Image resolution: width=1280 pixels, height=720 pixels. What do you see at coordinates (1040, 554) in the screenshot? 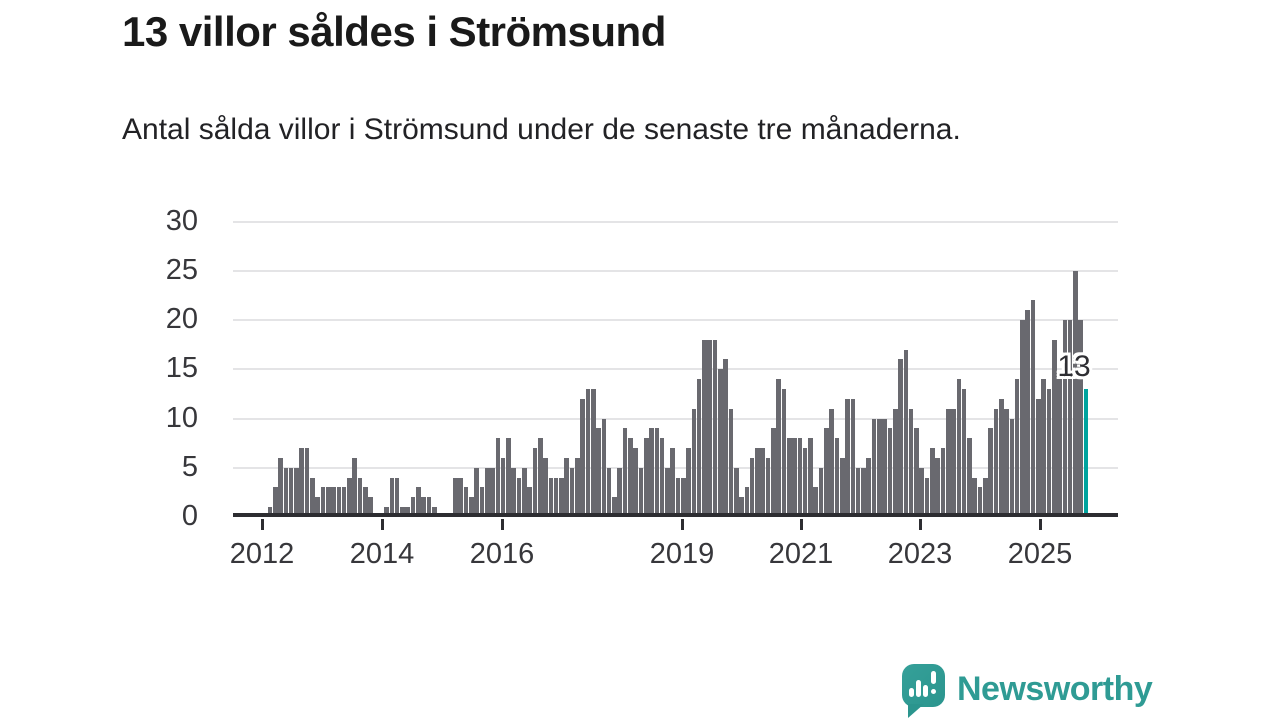
I see `x-tick-label: 2025` at bounding box center [1040, 554].